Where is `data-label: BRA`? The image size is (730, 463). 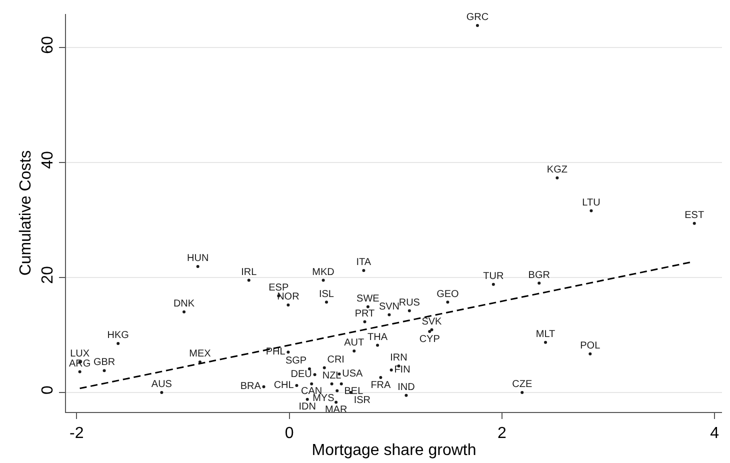 data-label: BRA is located at coordinates (251, 386).